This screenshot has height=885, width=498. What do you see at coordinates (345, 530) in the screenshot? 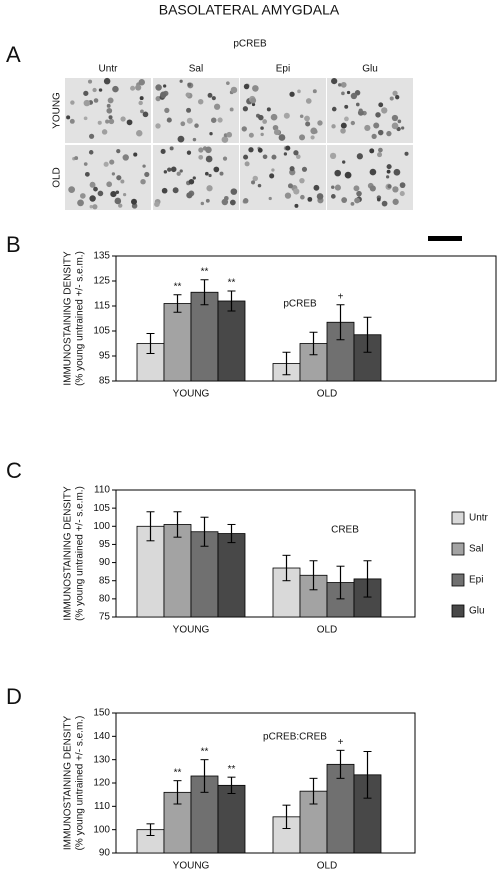
I see `chart-label: CREB` at bounding box center [345, 530].